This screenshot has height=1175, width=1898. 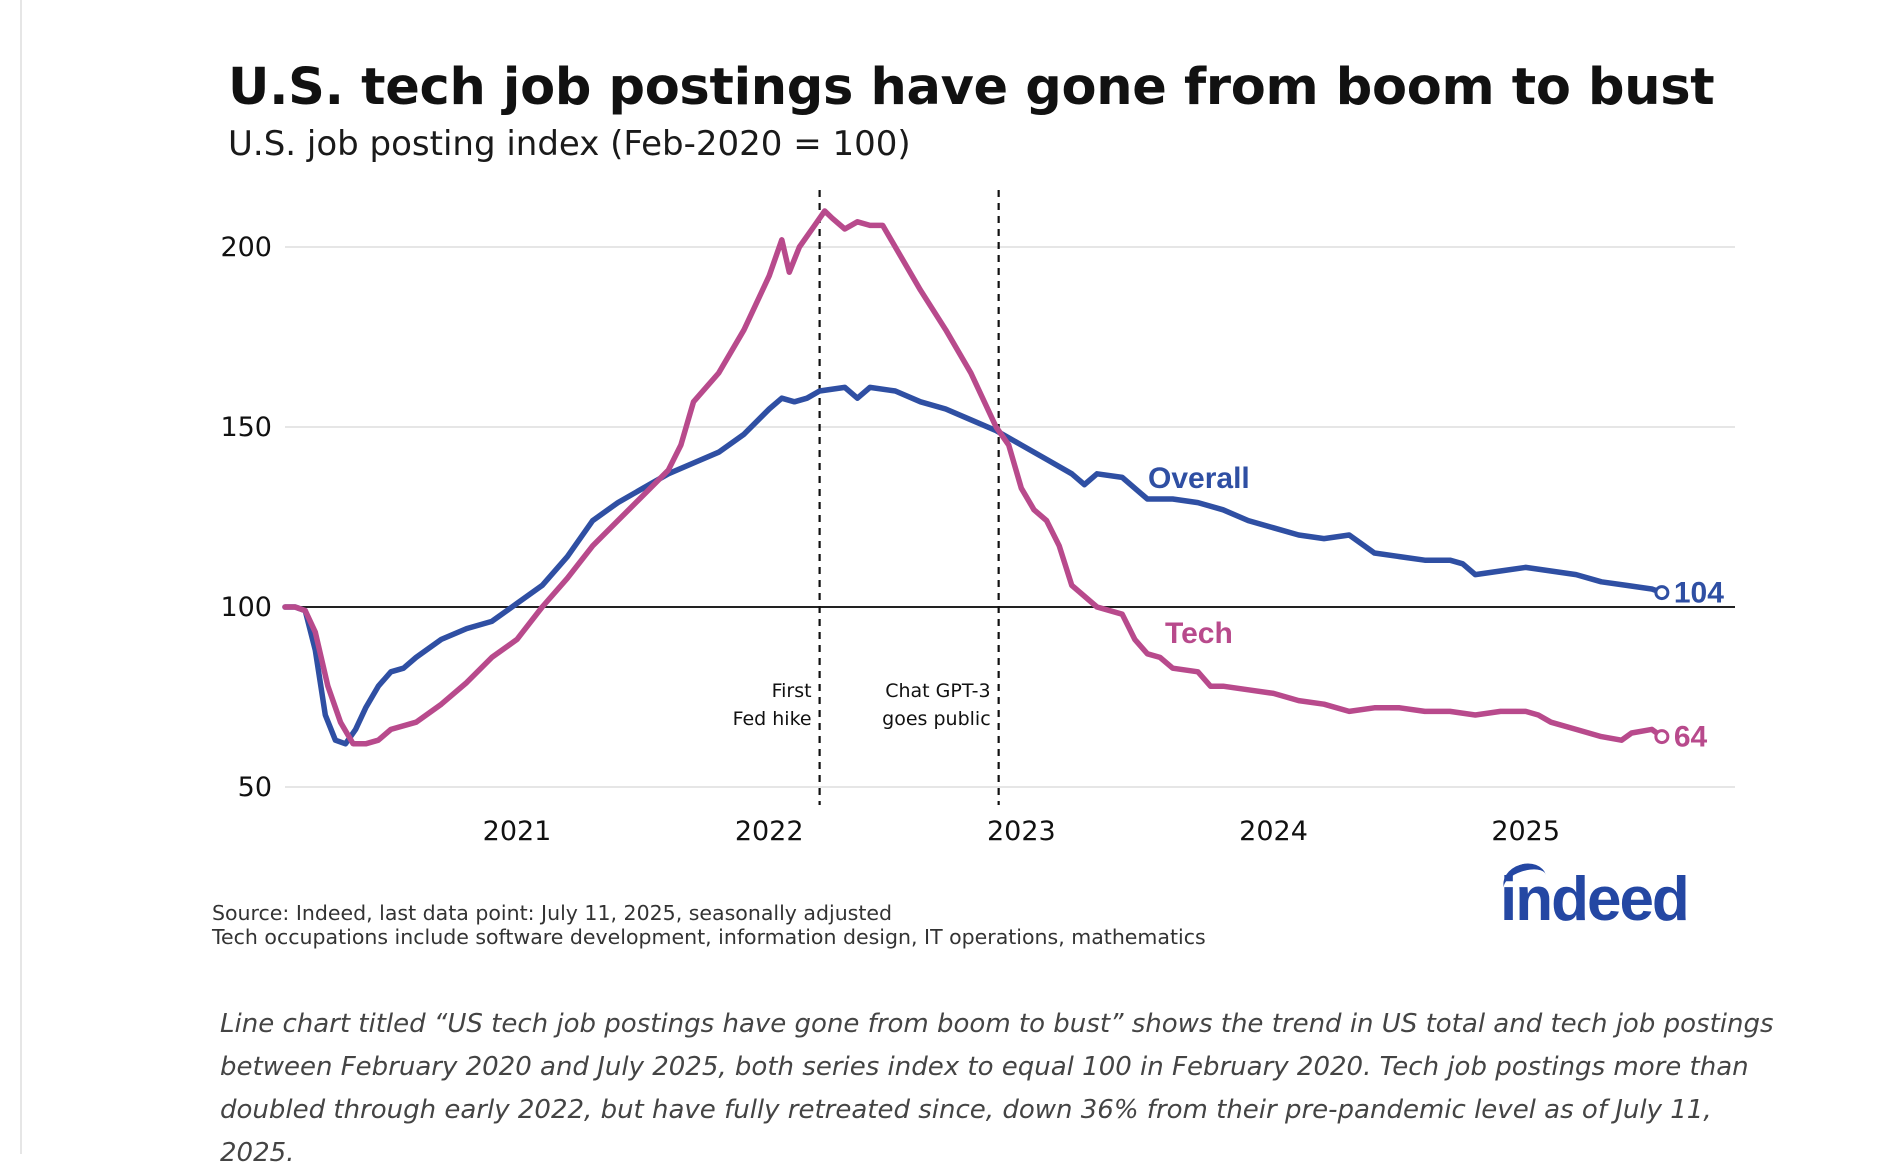 I want to click on page-left-rule, so click(x=21, y=577).